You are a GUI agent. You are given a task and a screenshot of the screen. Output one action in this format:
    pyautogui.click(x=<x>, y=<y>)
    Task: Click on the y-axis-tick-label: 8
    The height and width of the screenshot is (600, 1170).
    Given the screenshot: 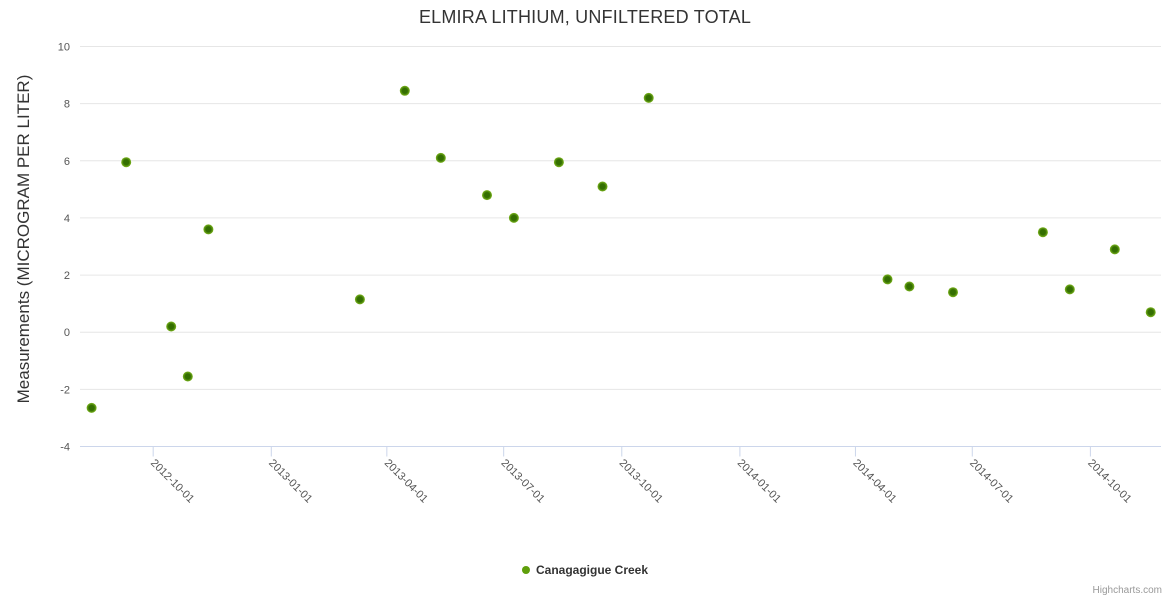 What is the action you would take?
    pyautogui.click(x=67, y=105)
    